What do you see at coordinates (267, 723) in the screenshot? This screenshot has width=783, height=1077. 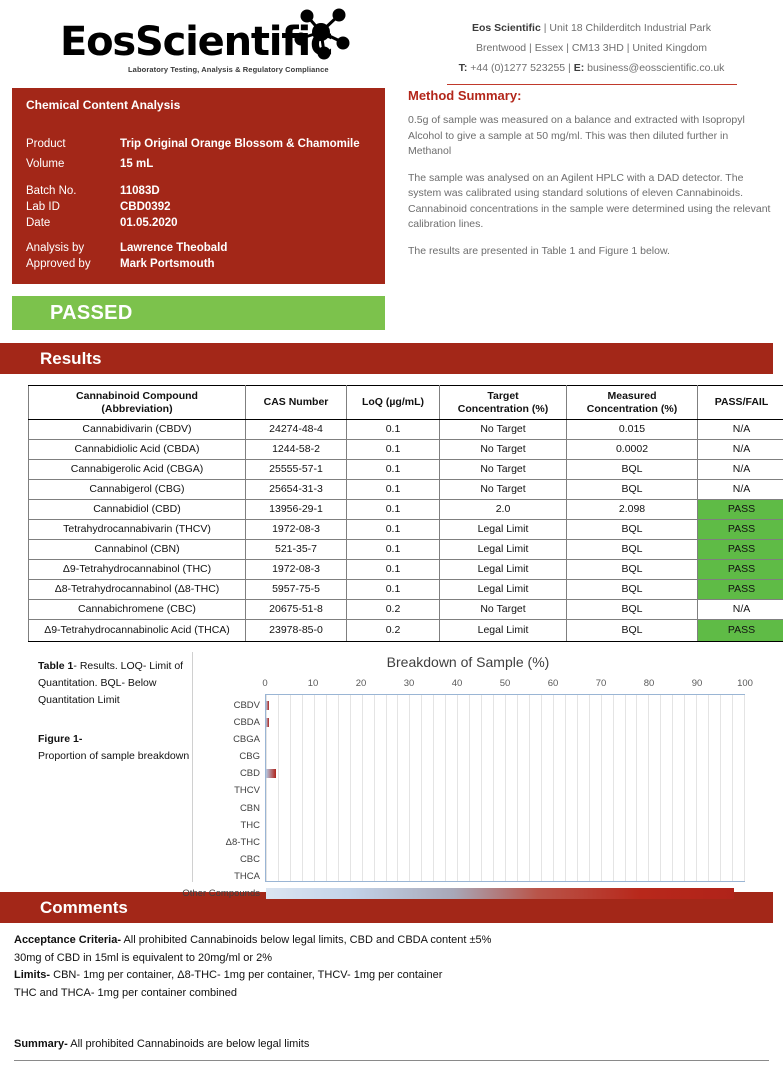 I see `chart-bar` at bounding box center [267, 723].